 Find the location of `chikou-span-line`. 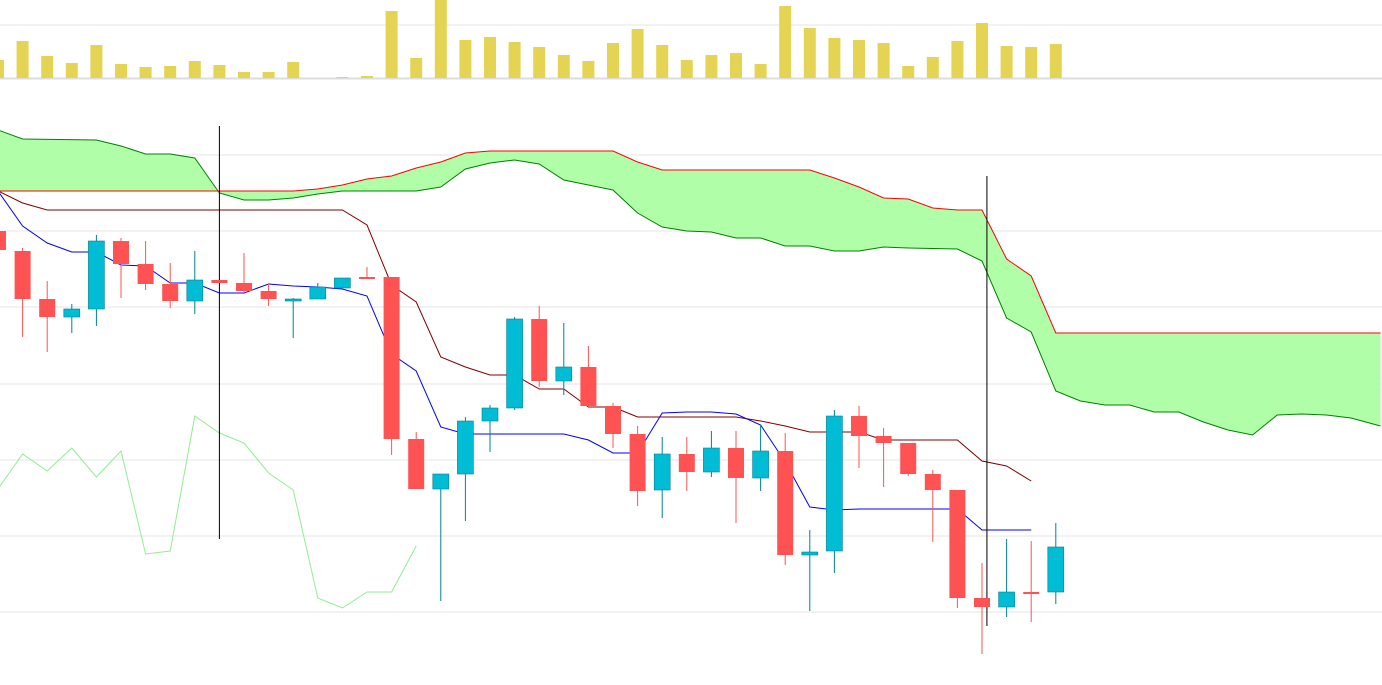

chikou-span-line is located at coordinates (208, 512).